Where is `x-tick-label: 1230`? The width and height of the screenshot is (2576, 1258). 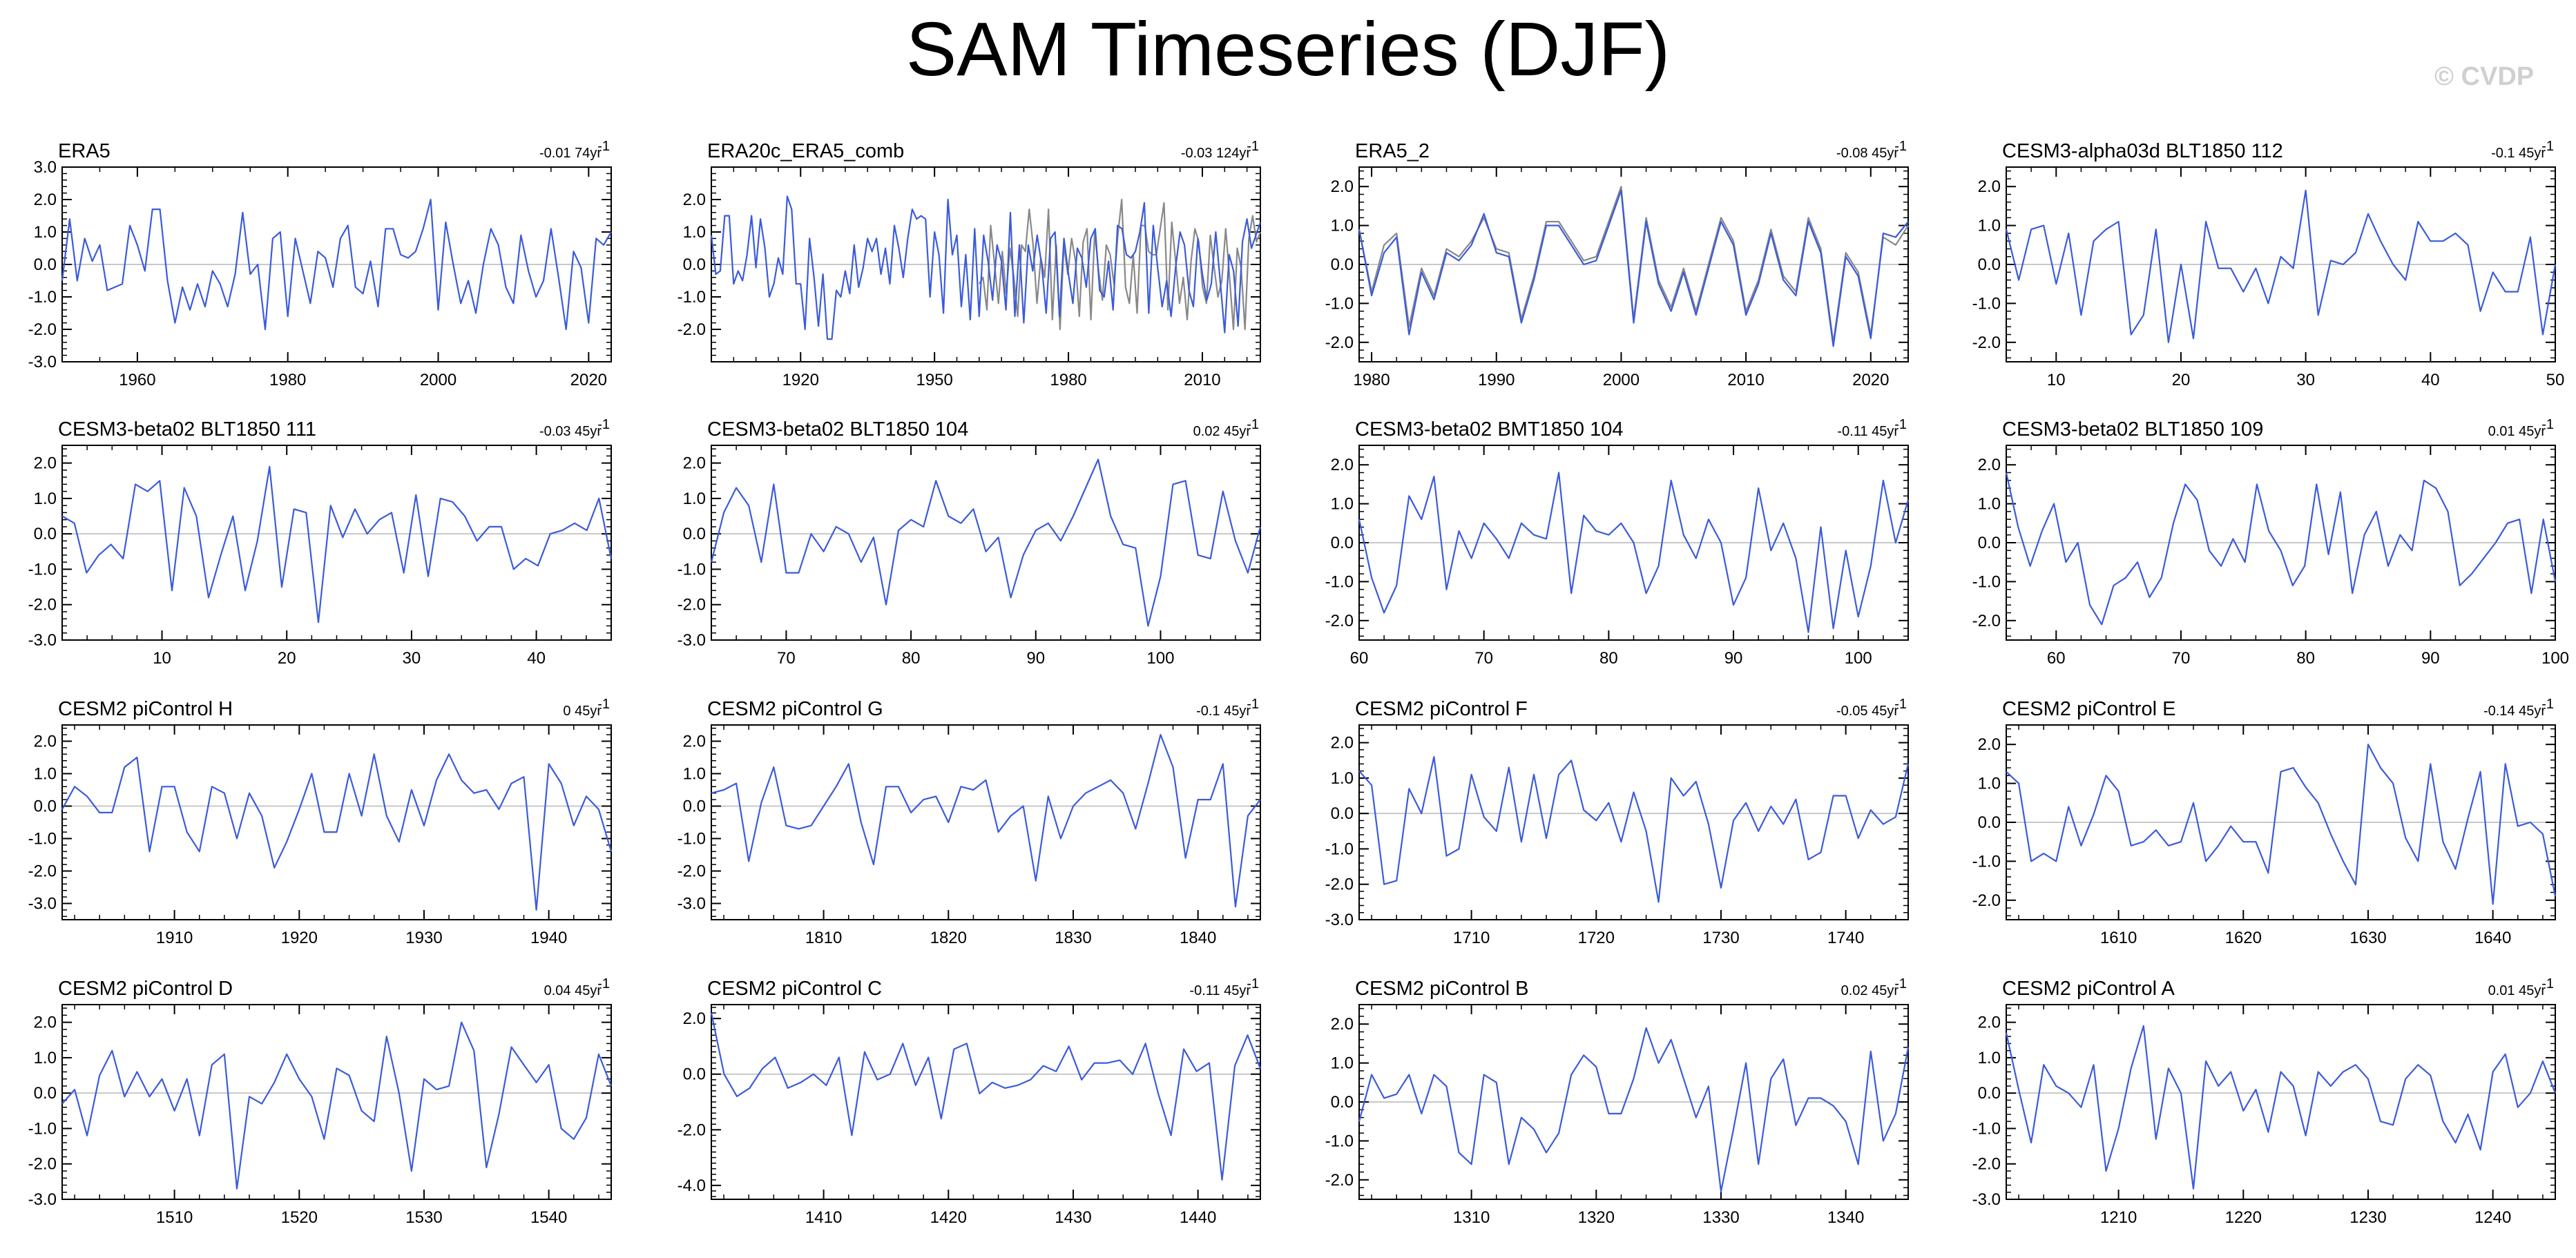 x-tick-label: 1230 is located at coordinates (2367, 1218).